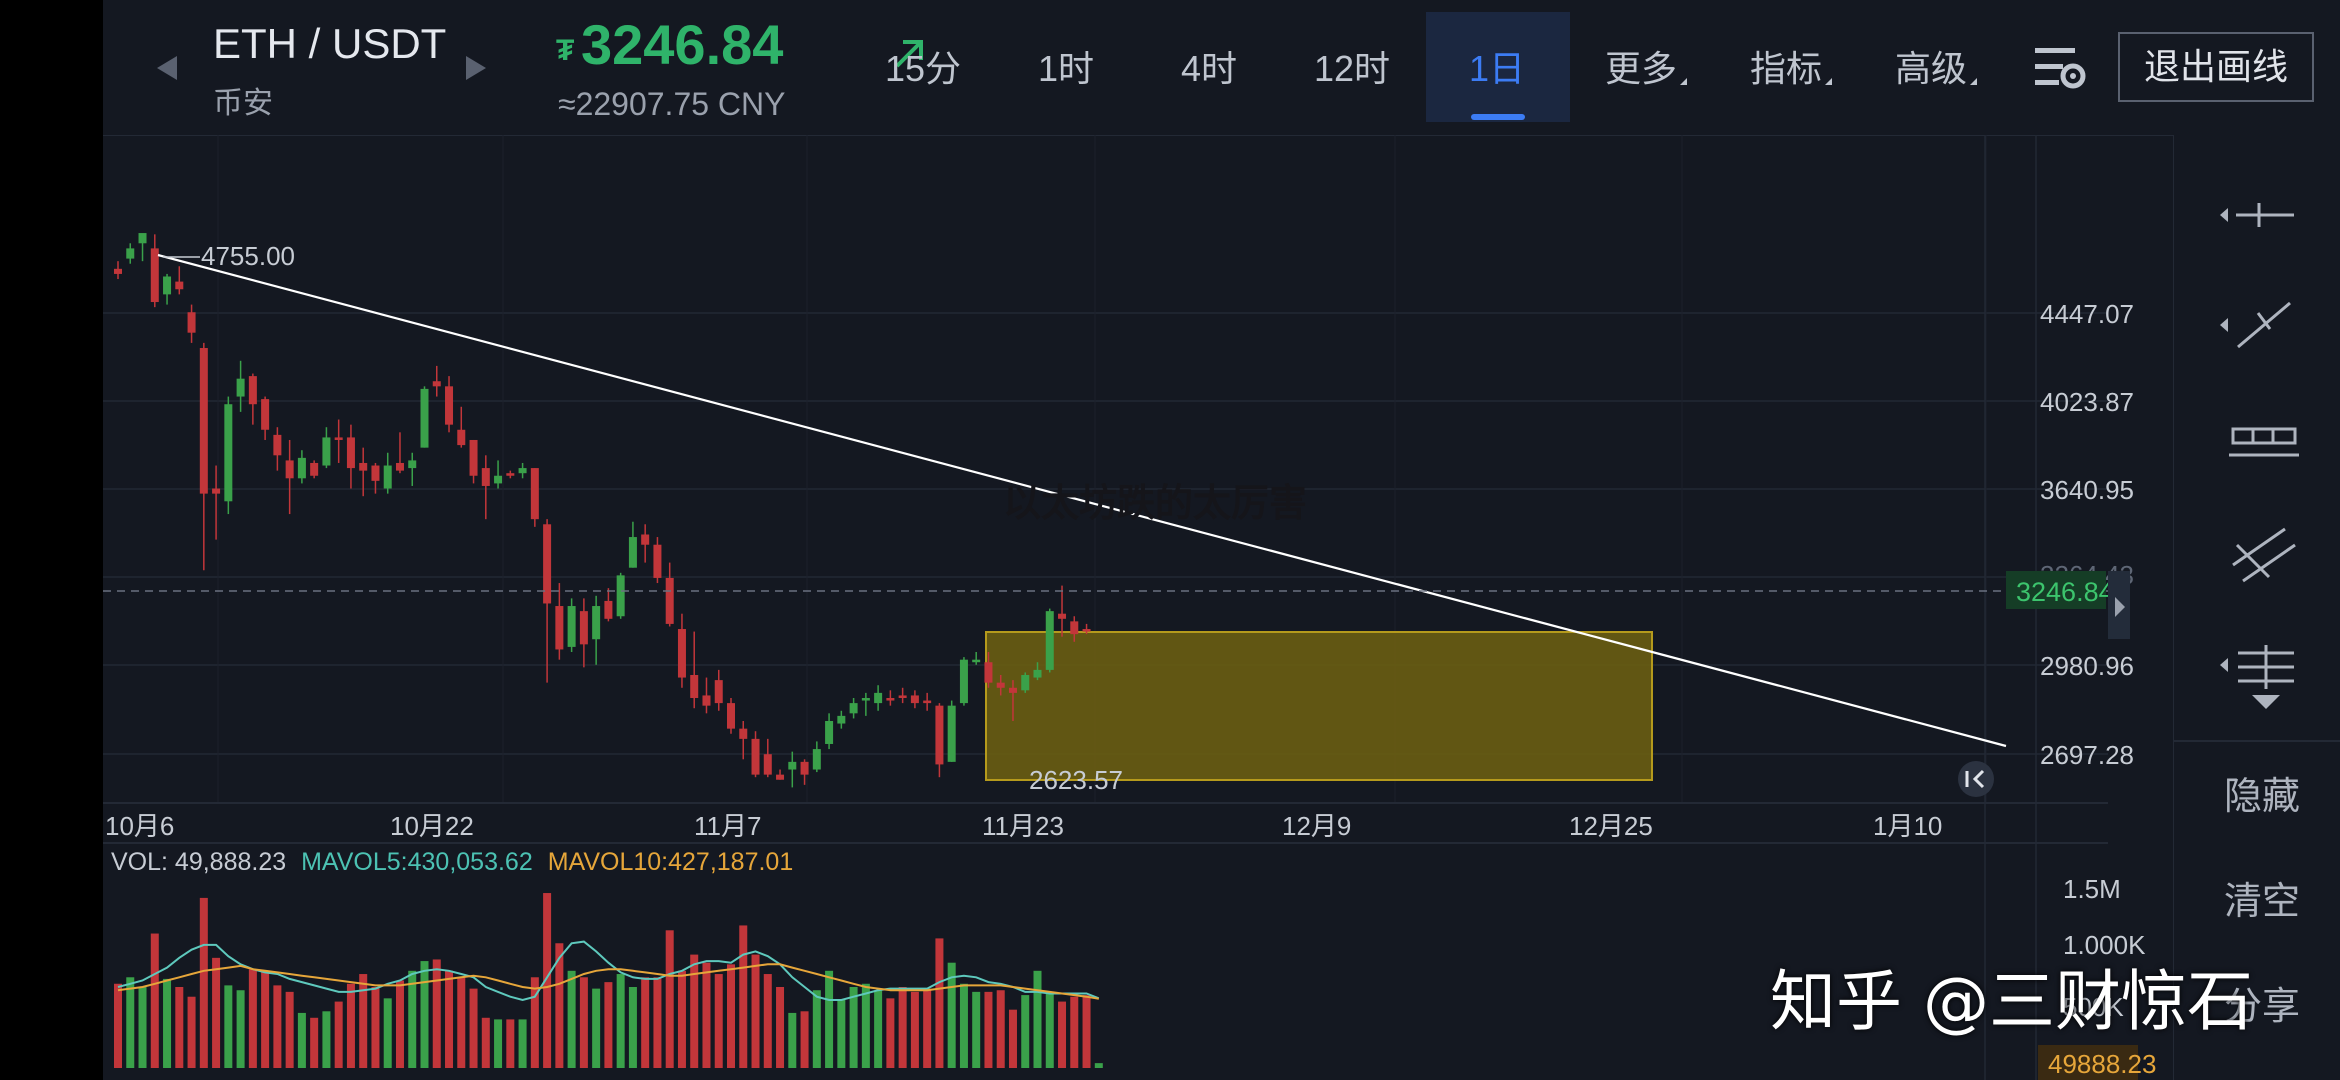 The image size is (2340, 1080). Describe the element at coordinates (168, 69) in the screenshot. I see `prev-pair-arrow-icon` at that location.